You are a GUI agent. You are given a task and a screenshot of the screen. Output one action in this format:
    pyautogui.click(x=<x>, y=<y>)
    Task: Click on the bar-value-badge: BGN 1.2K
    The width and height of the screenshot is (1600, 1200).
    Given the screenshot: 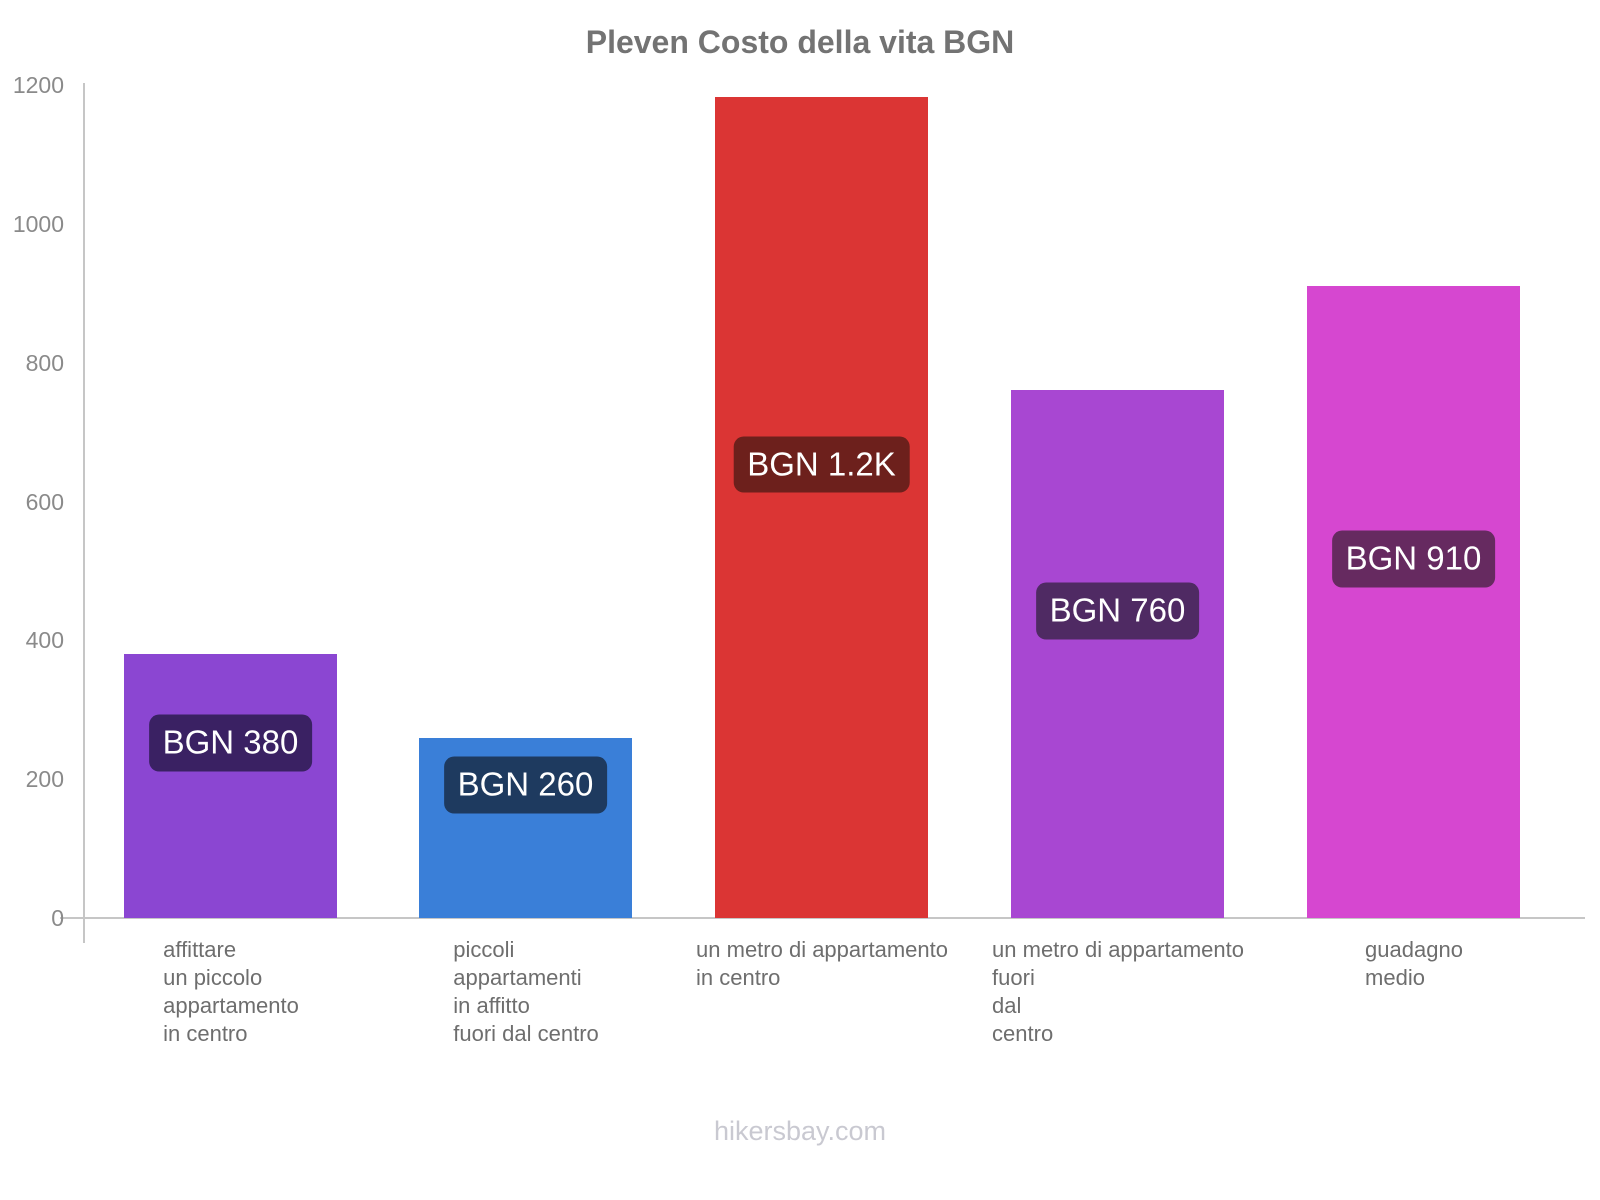 What is the action you would take?
    pyautogui.click(x=821, y=464)
    